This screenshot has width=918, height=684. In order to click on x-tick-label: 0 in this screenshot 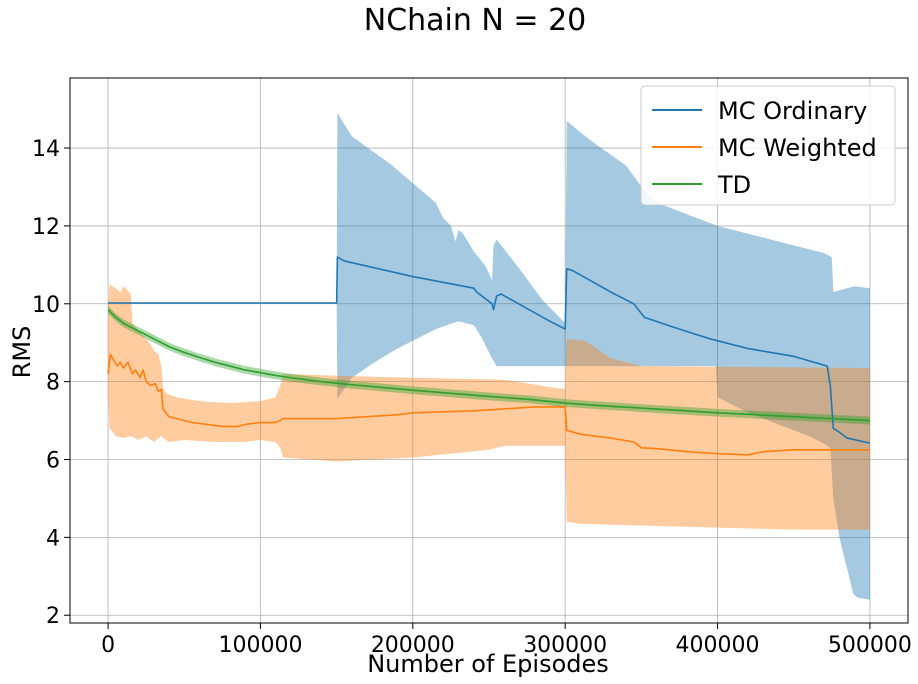, I will do `click(108, 645)`.